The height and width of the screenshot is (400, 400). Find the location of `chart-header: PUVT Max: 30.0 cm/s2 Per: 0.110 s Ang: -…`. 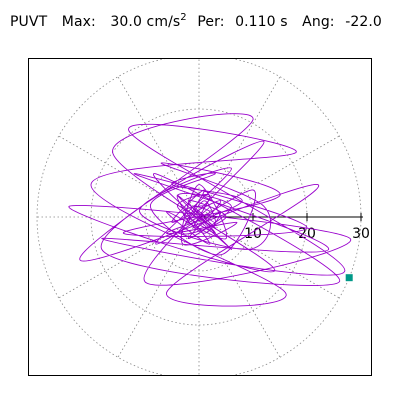

chart-header: PUVT Max: 30.0 cm/s2 Per: 0.110 s Ang: -… is located at coordinates (196, 21).